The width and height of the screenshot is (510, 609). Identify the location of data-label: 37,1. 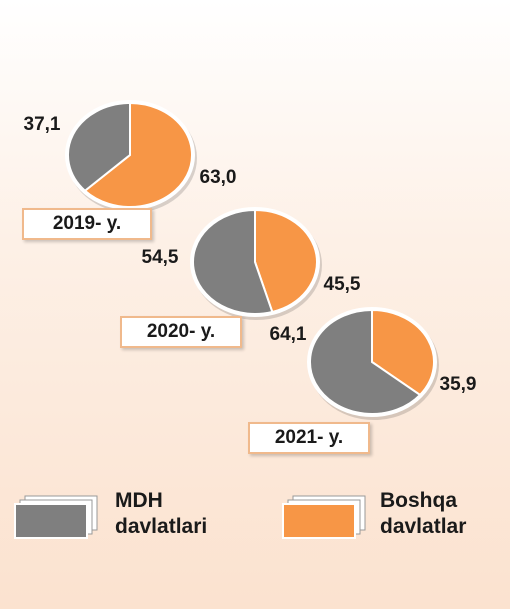
(42, 124).